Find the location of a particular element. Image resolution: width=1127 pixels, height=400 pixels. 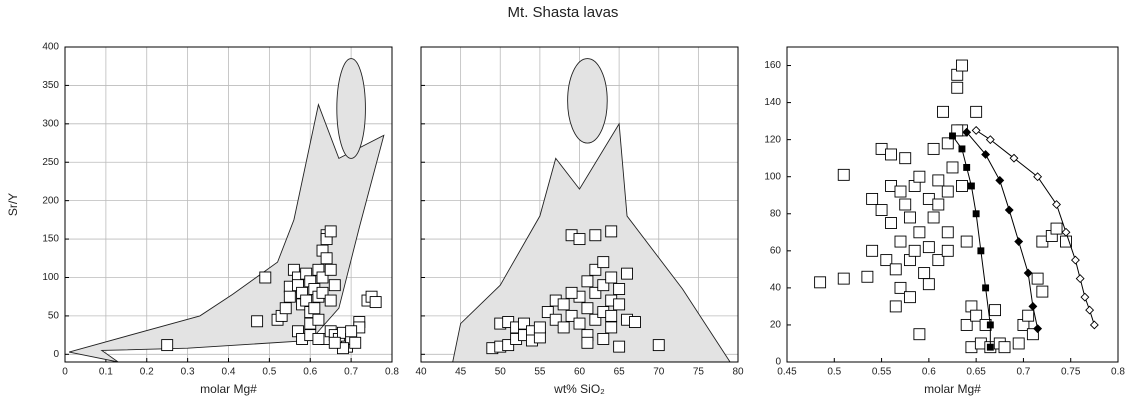

x-tick-label: 80 is located at coordinates (738, 372).